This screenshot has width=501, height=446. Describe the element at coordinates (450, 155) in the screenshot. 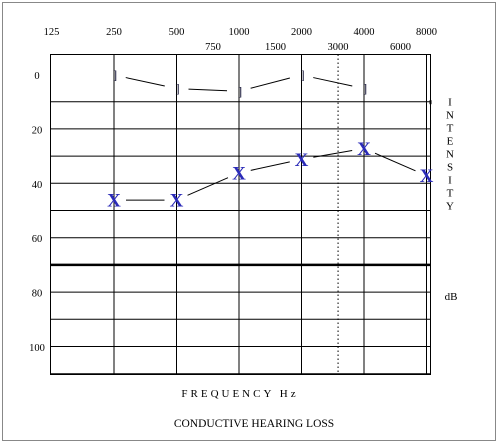

I see `y-axis-label: INTENSITY` at that location.